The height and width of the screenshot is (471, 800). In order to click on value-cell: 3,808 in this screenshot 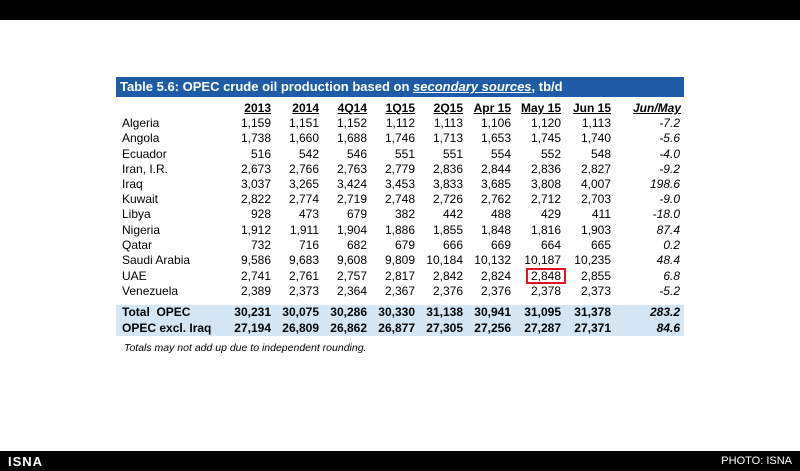, I will do `click(545, 184)`.